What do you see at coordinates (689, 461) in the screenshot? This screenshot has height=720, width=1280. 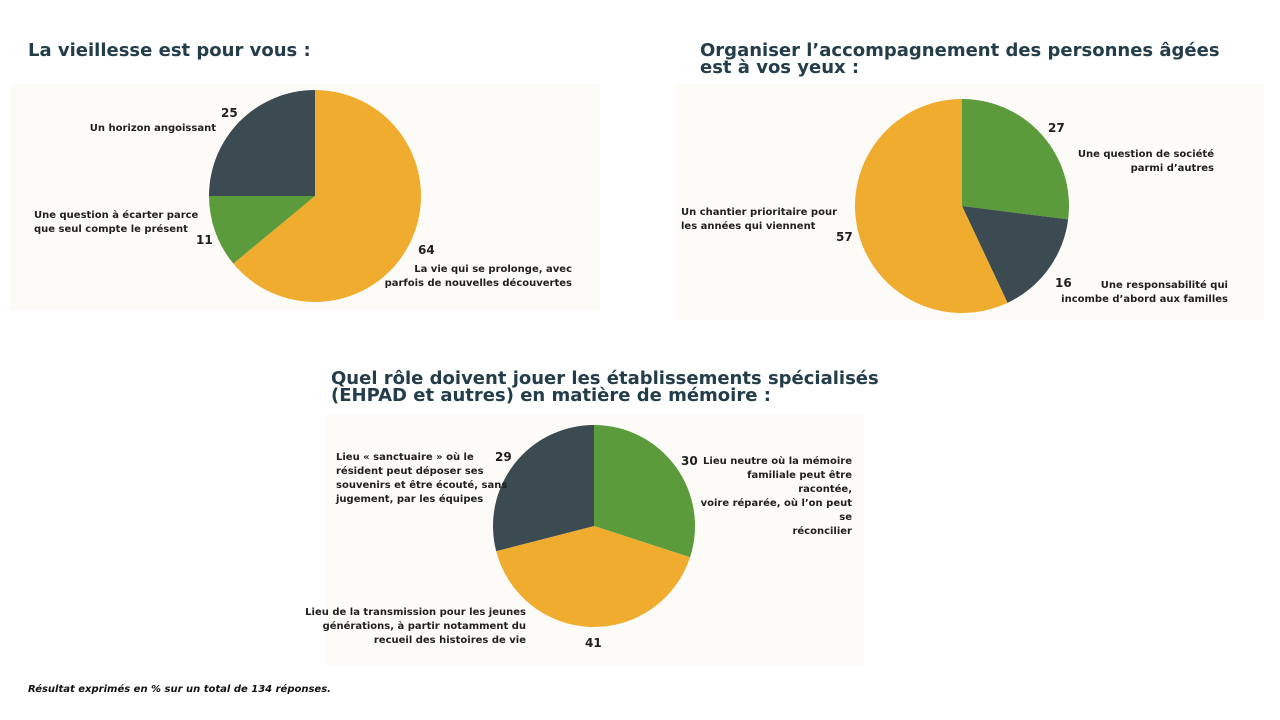 I see `chart-3-value-green: 30` at bounding box center [689, 461].